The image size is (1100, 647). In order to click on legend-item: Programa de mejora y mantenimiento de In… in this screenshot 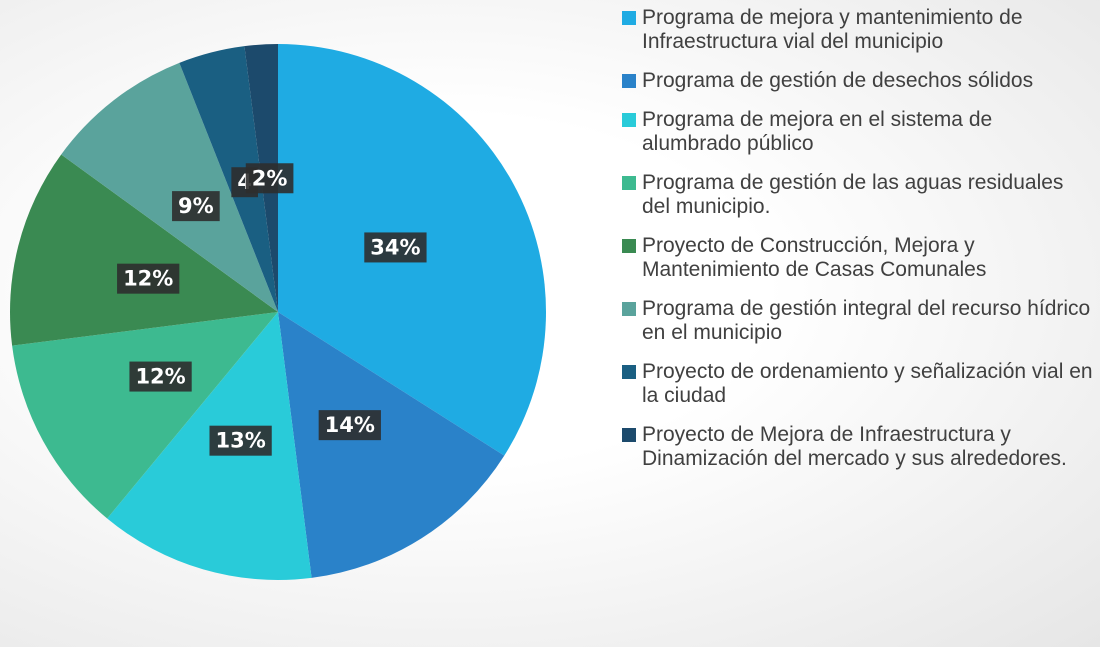, I will do `click(859, 30)`.